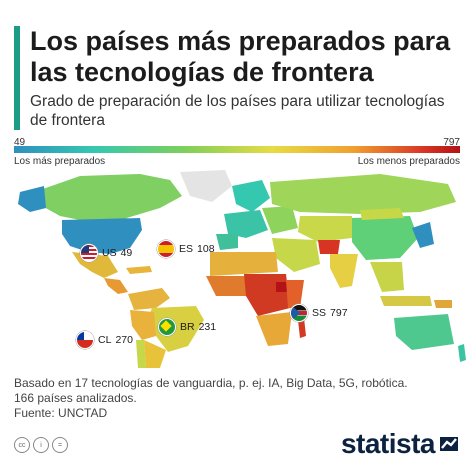 This screenshot has height=474, width=474. What do you see at coordinates (126, 253) in the screenshot?
I see `callout-us-value: 49` at bounding box center [126, 253].